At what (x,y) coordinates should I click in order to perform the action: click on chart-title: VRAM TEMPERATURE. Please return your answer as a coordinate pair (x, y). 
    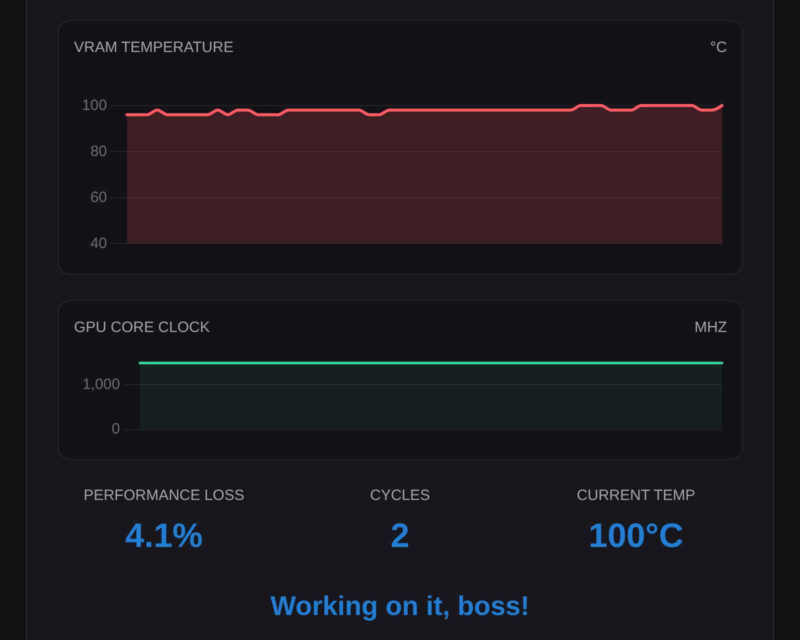
    Looking at the image, I should click on (154, 48).